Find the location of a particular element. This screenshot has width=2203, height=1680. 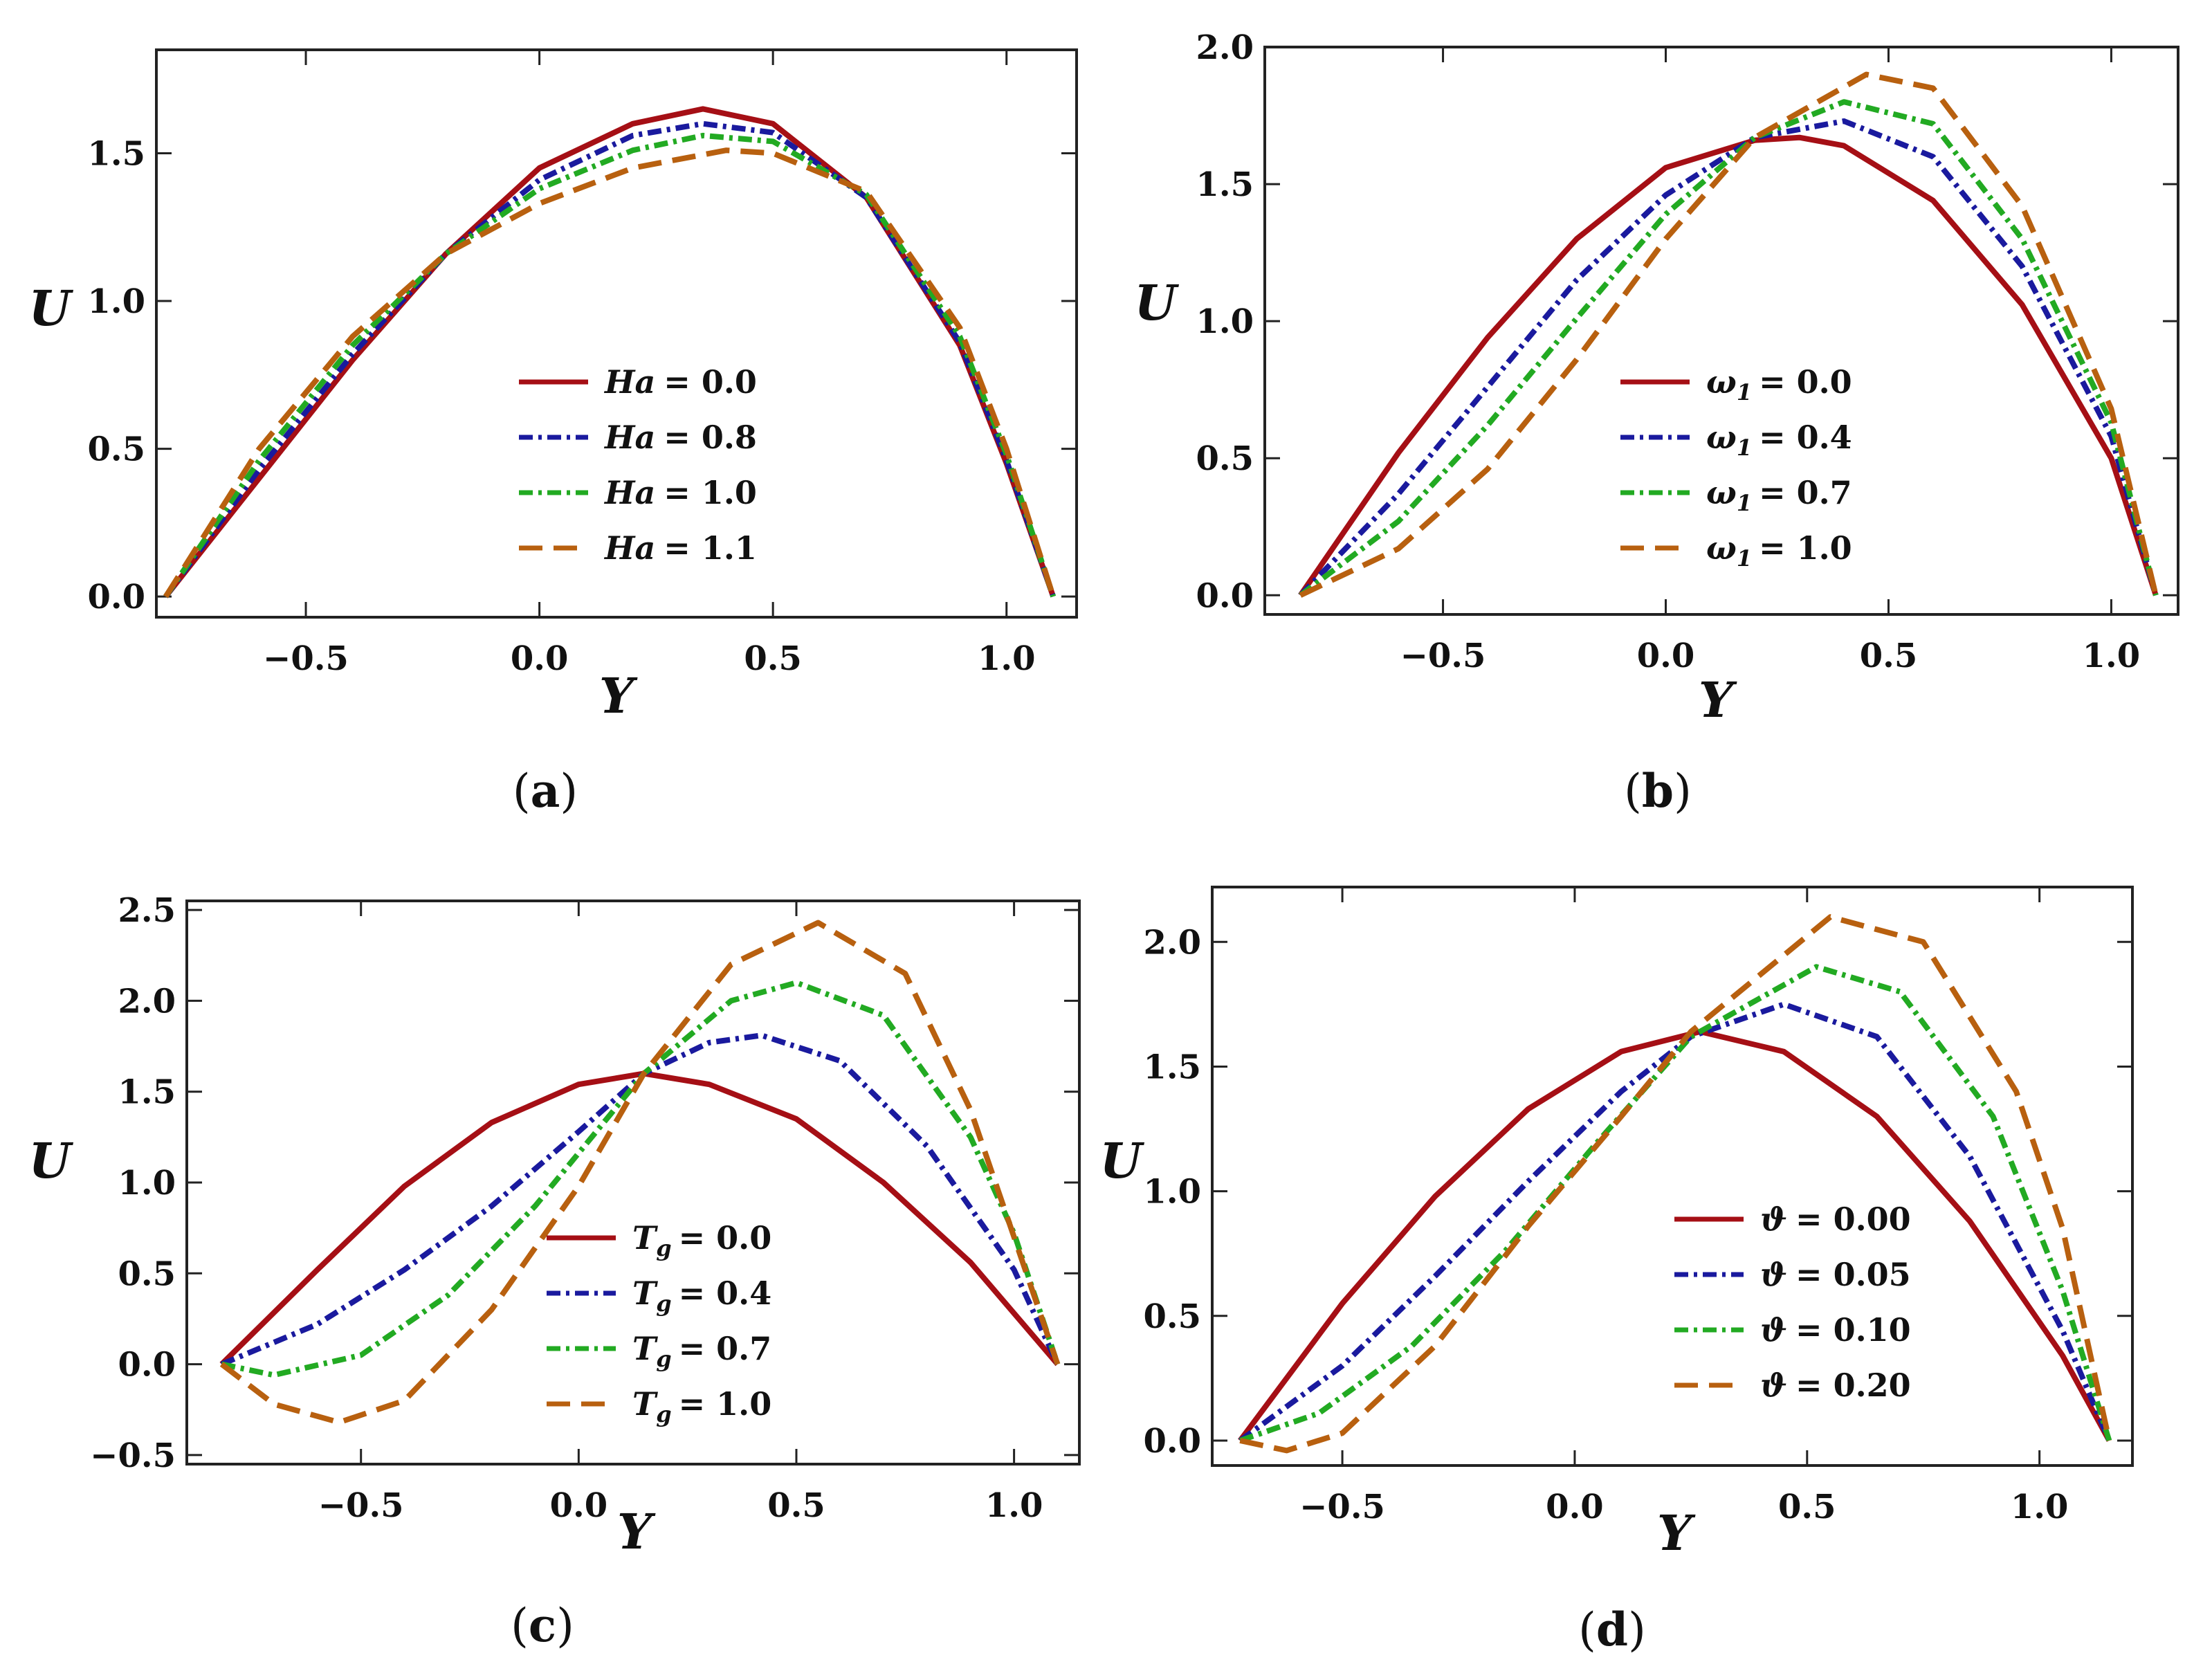

legend-entry-3: Tg = 0.7 is located at coordinates (701, 1351).